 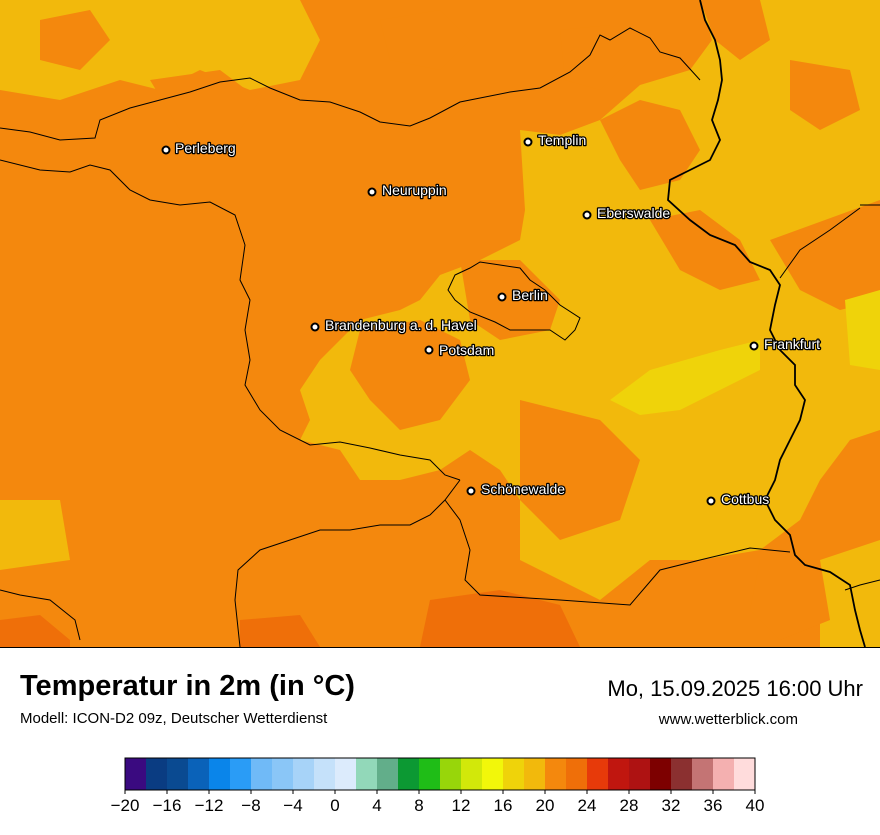 I want to click on legend-tick-label: −4, so click(x=292, y=805).